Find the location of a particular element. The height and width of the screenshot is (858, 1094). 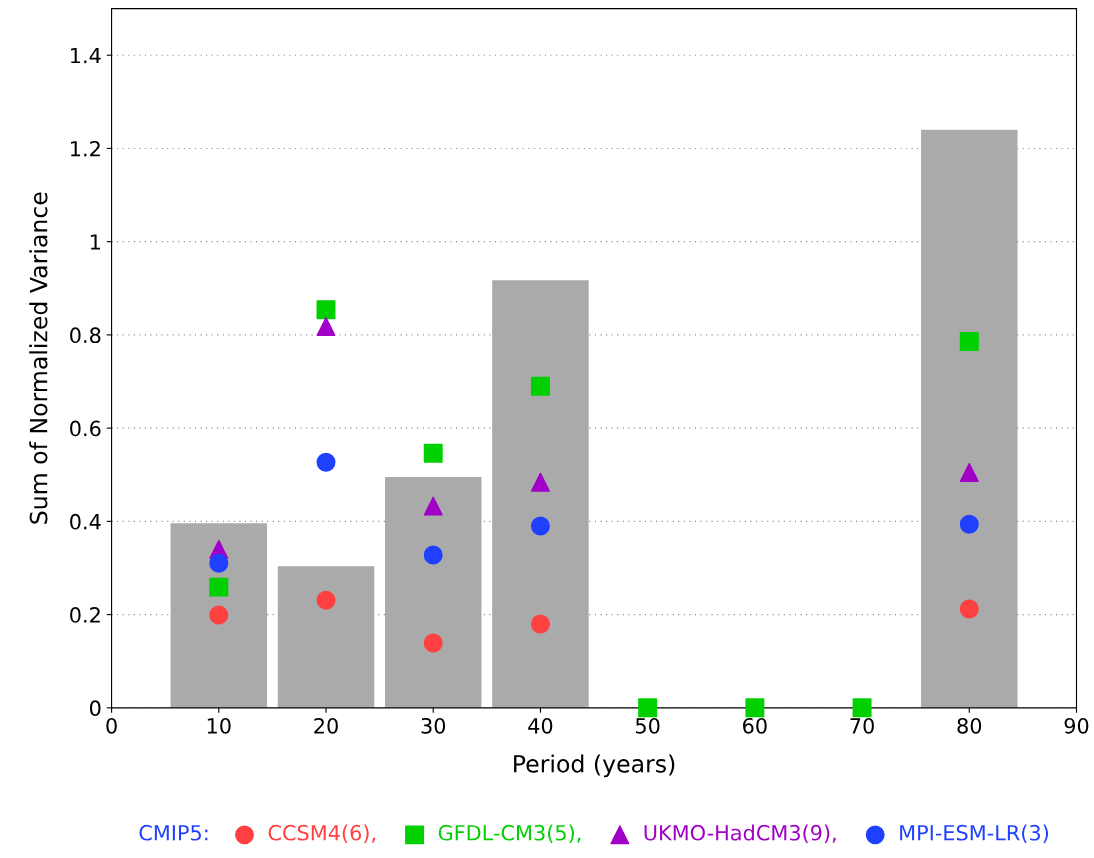

y-tick-label: 1.2 is located at coordinates (85, 148).